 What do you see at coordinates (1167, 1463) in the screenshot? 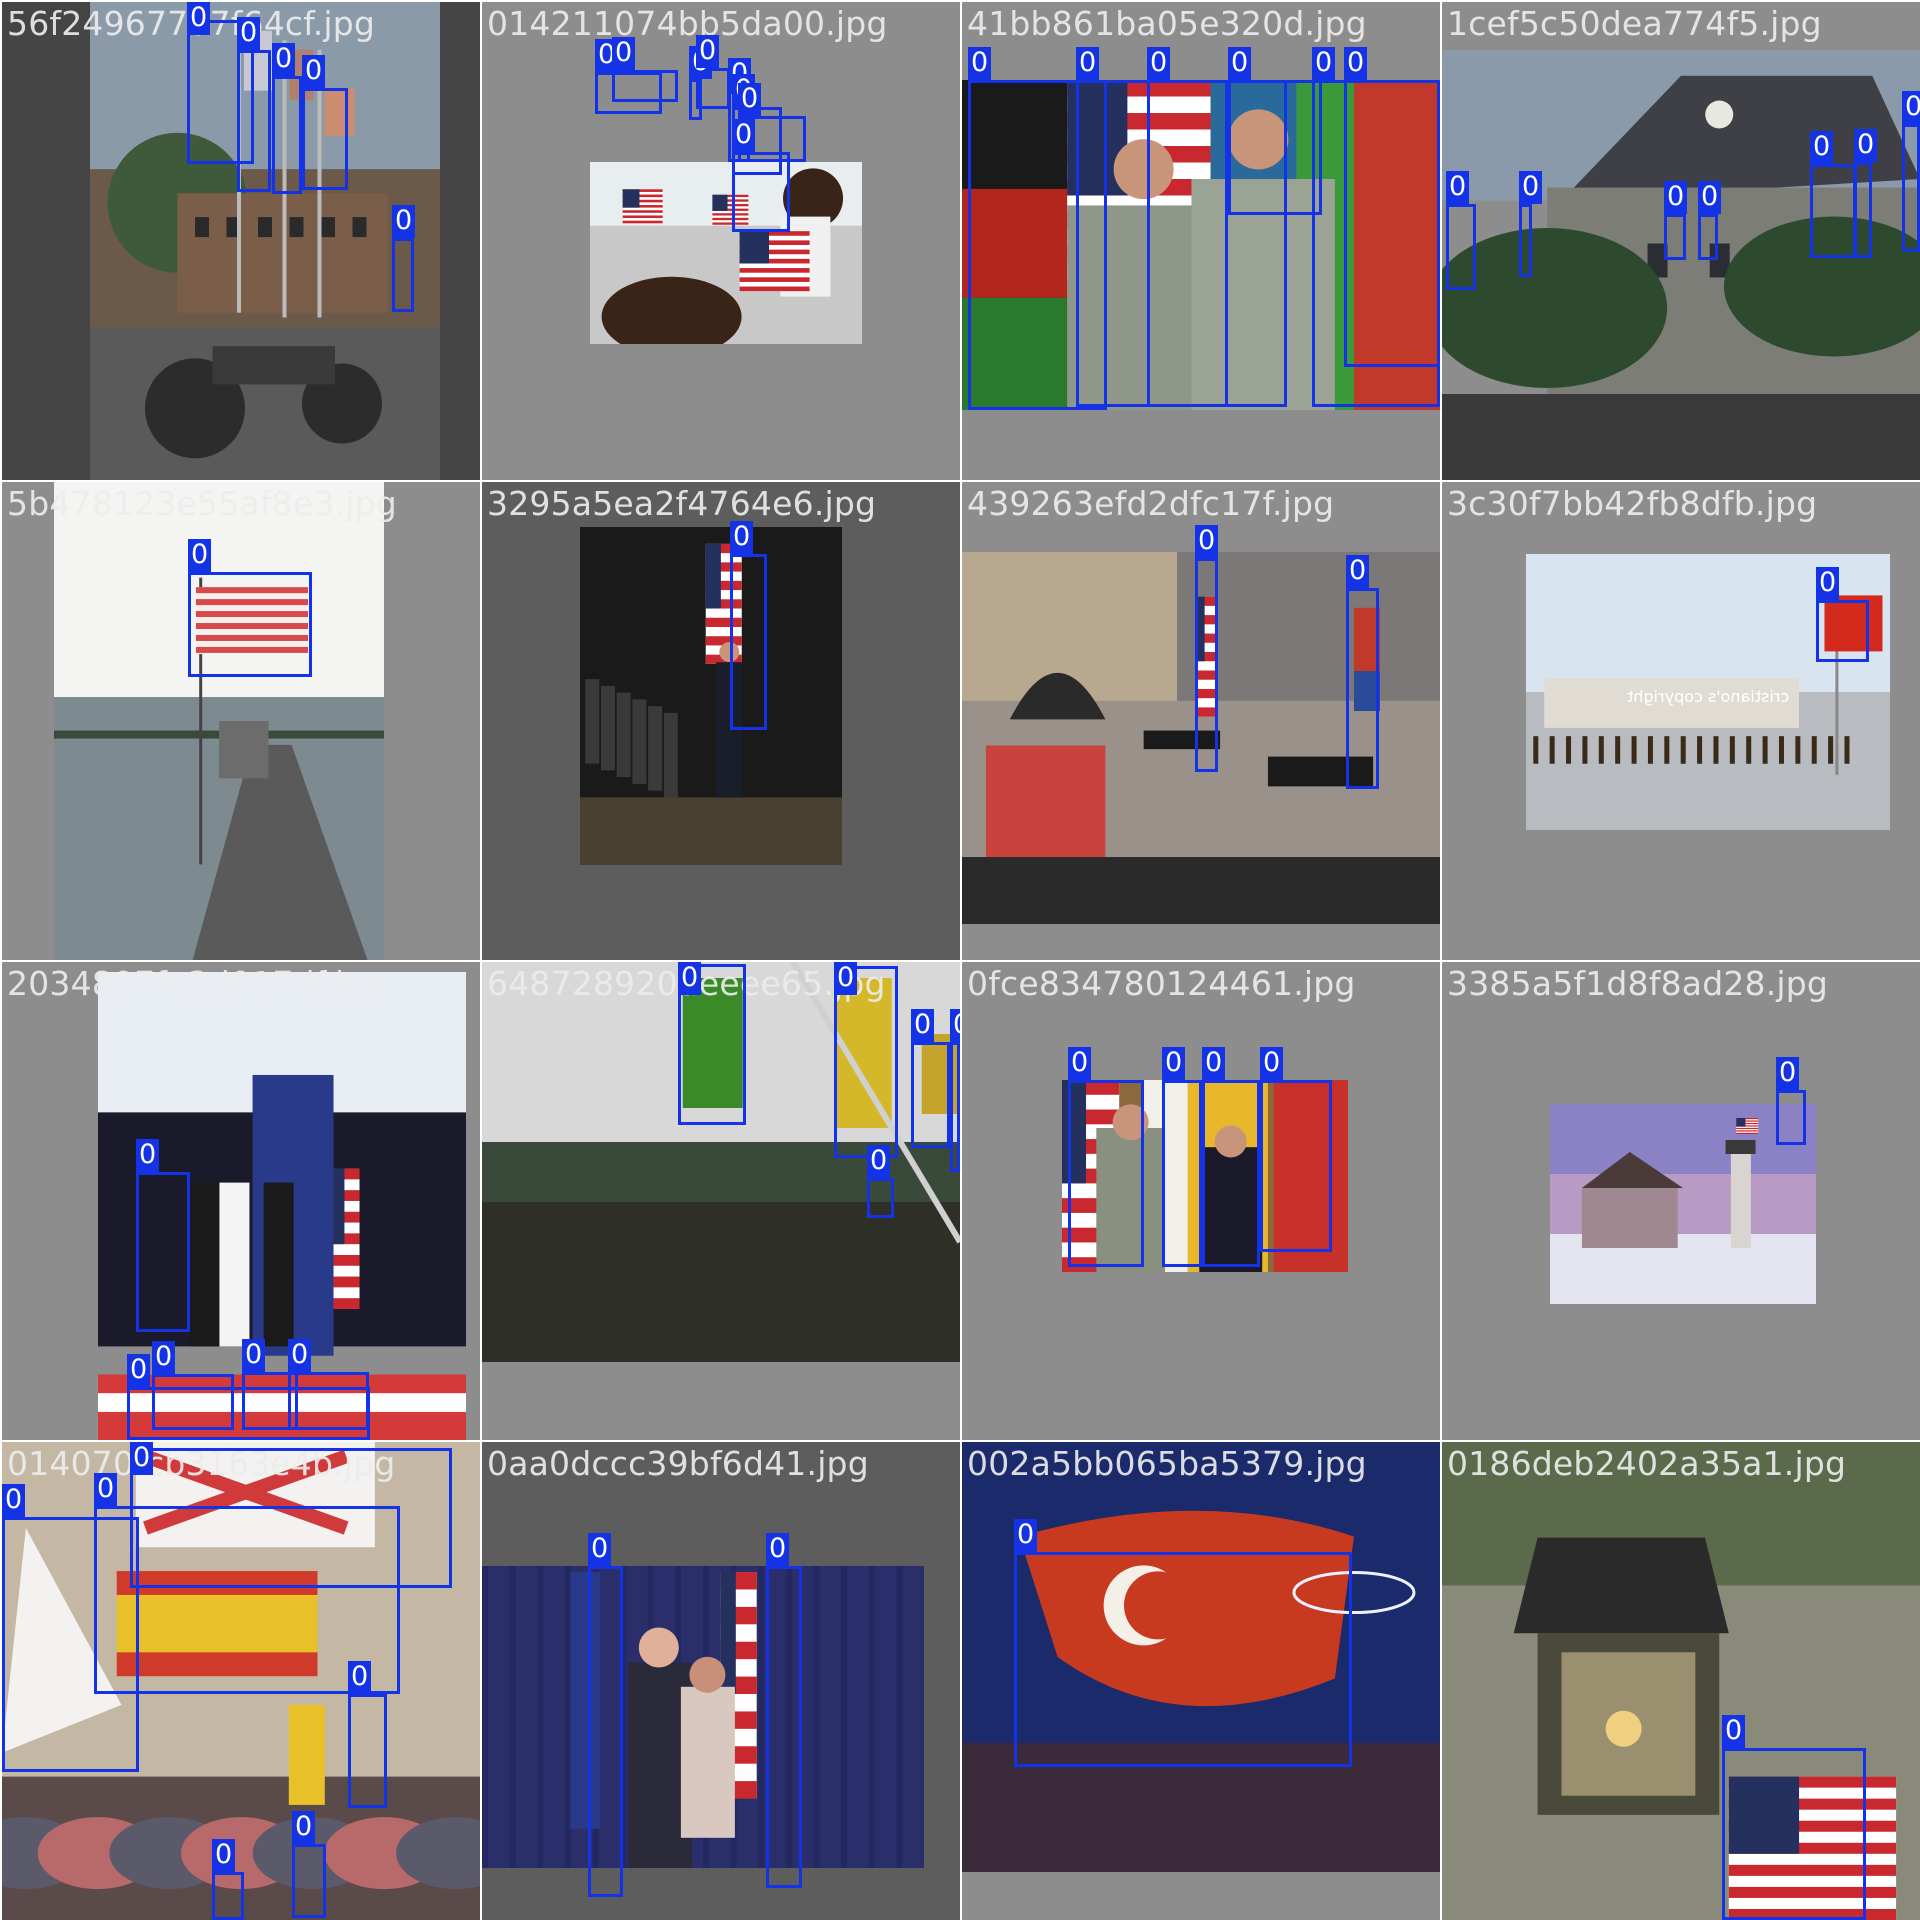
I see `tile-filename: 002a5bb065ba5379.jpg` at bounding box center [1167, 1463].